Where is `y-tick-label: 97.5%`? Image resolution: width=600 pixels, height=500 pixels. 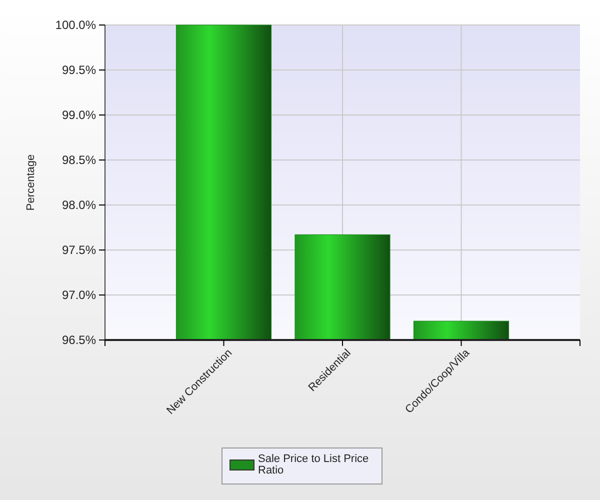
y-tick-label: 97.5% is located at coordinates (79, 249).